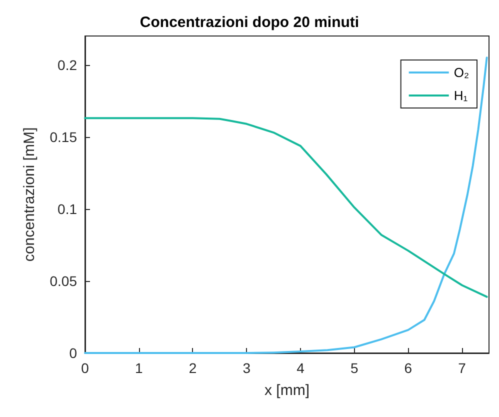  What do you see at coordinates (68, 64) in the screenshot?
I see `y-tick-label: 0.2` at bounding box center [68, 64].